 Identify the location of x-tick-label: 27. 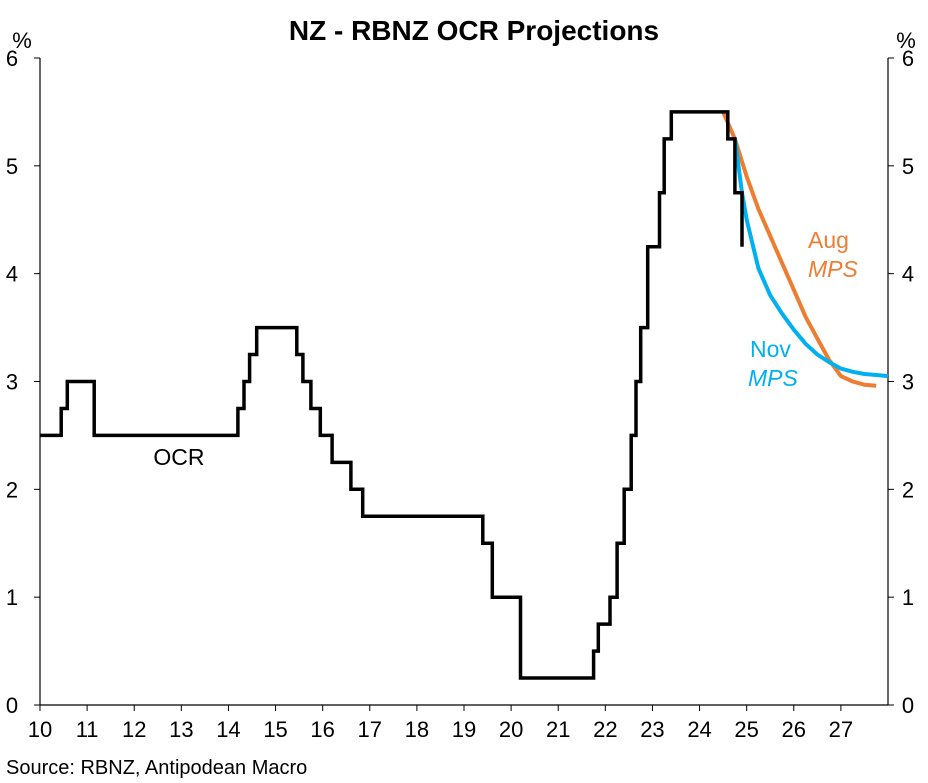
(841, 729).